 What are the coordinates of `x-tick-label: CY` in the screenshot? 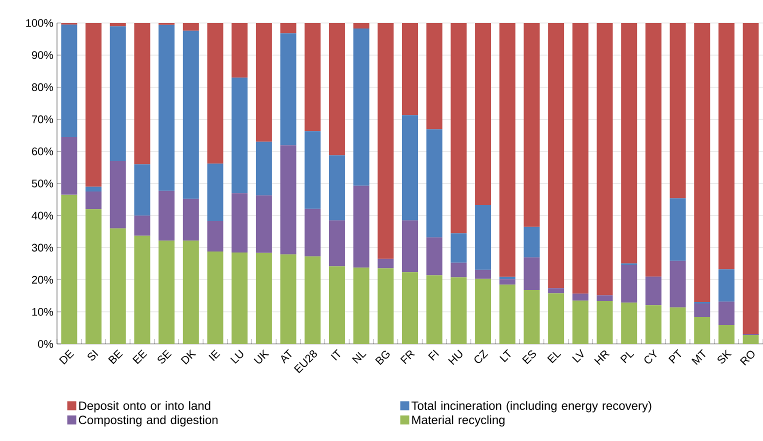 It's located at (650, 356).